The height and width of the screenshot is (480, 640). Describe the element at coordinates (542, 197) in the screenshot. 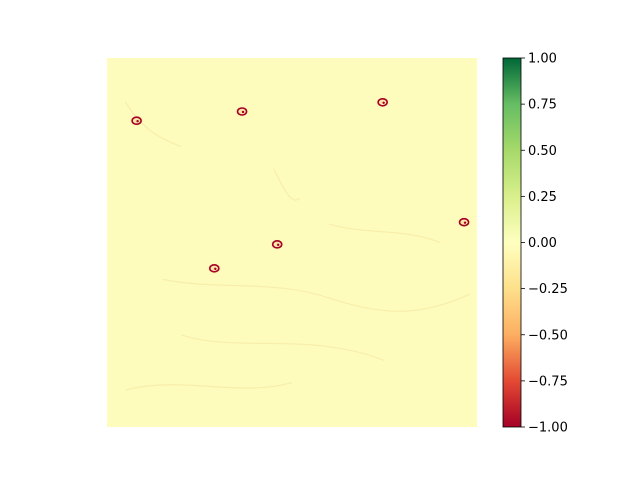

I see `colorbar-tick-label: 0.25` at that location.